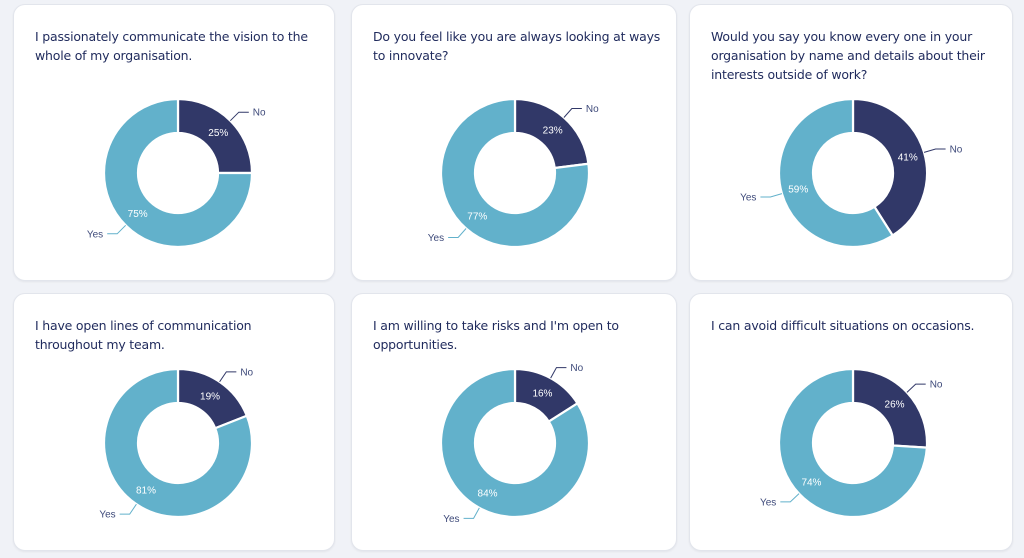 This screenshot has height=558, width=1024. I want to click on percent-label-no: 25%, so click(218, 133).